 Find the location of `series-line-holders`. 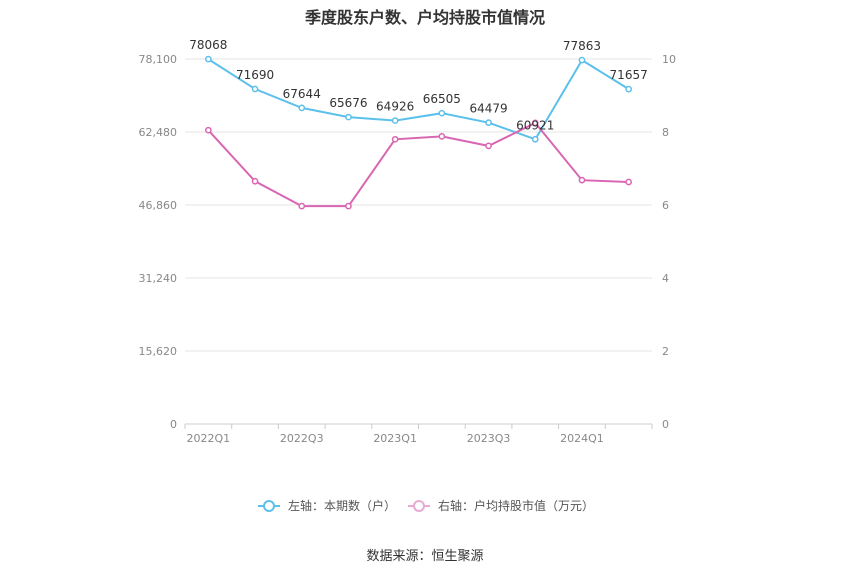

series-line-holders is located at coordinates (418, 99).